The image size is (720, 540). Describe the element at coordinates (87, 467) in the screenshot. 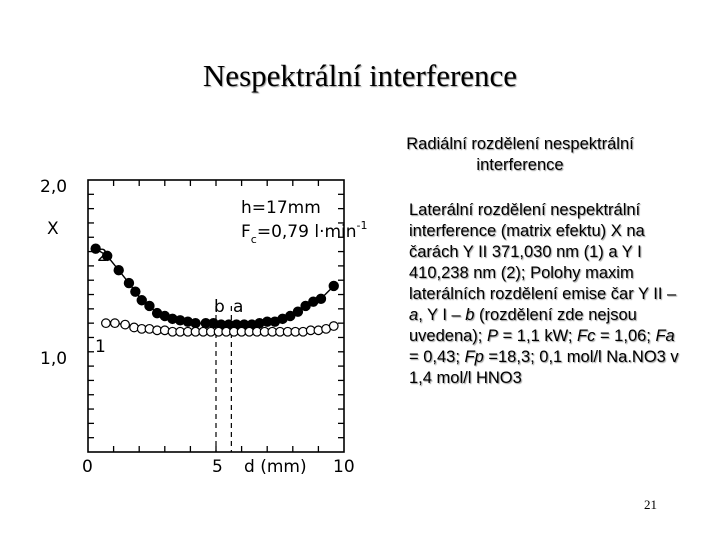

I see `x-tick-label: 0` at that location.